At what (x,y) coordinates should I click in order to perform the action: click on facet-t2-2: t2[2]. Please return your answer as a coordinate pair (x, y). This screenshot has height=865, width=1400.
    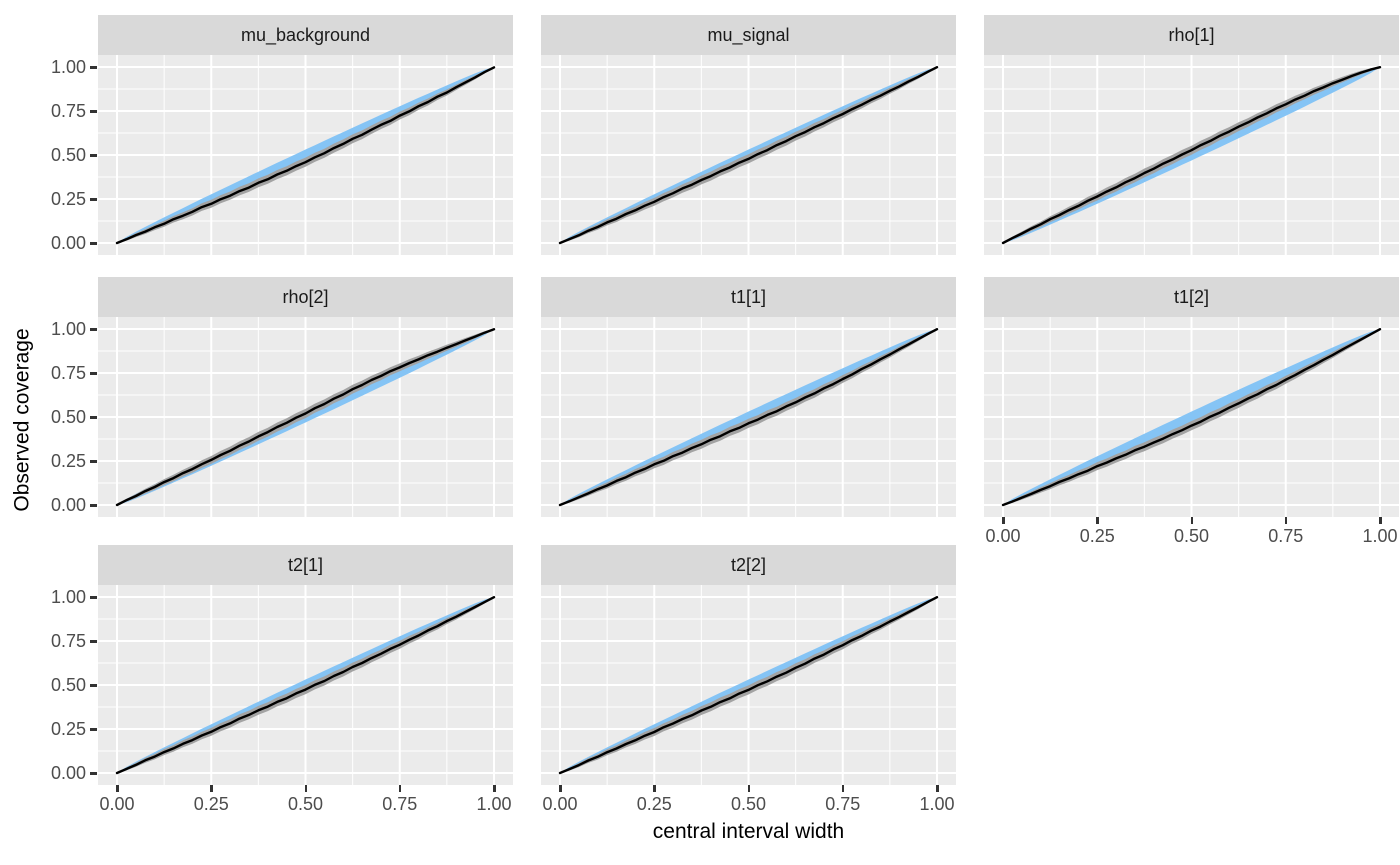
    Looking at the image, I should click on (748, 665).